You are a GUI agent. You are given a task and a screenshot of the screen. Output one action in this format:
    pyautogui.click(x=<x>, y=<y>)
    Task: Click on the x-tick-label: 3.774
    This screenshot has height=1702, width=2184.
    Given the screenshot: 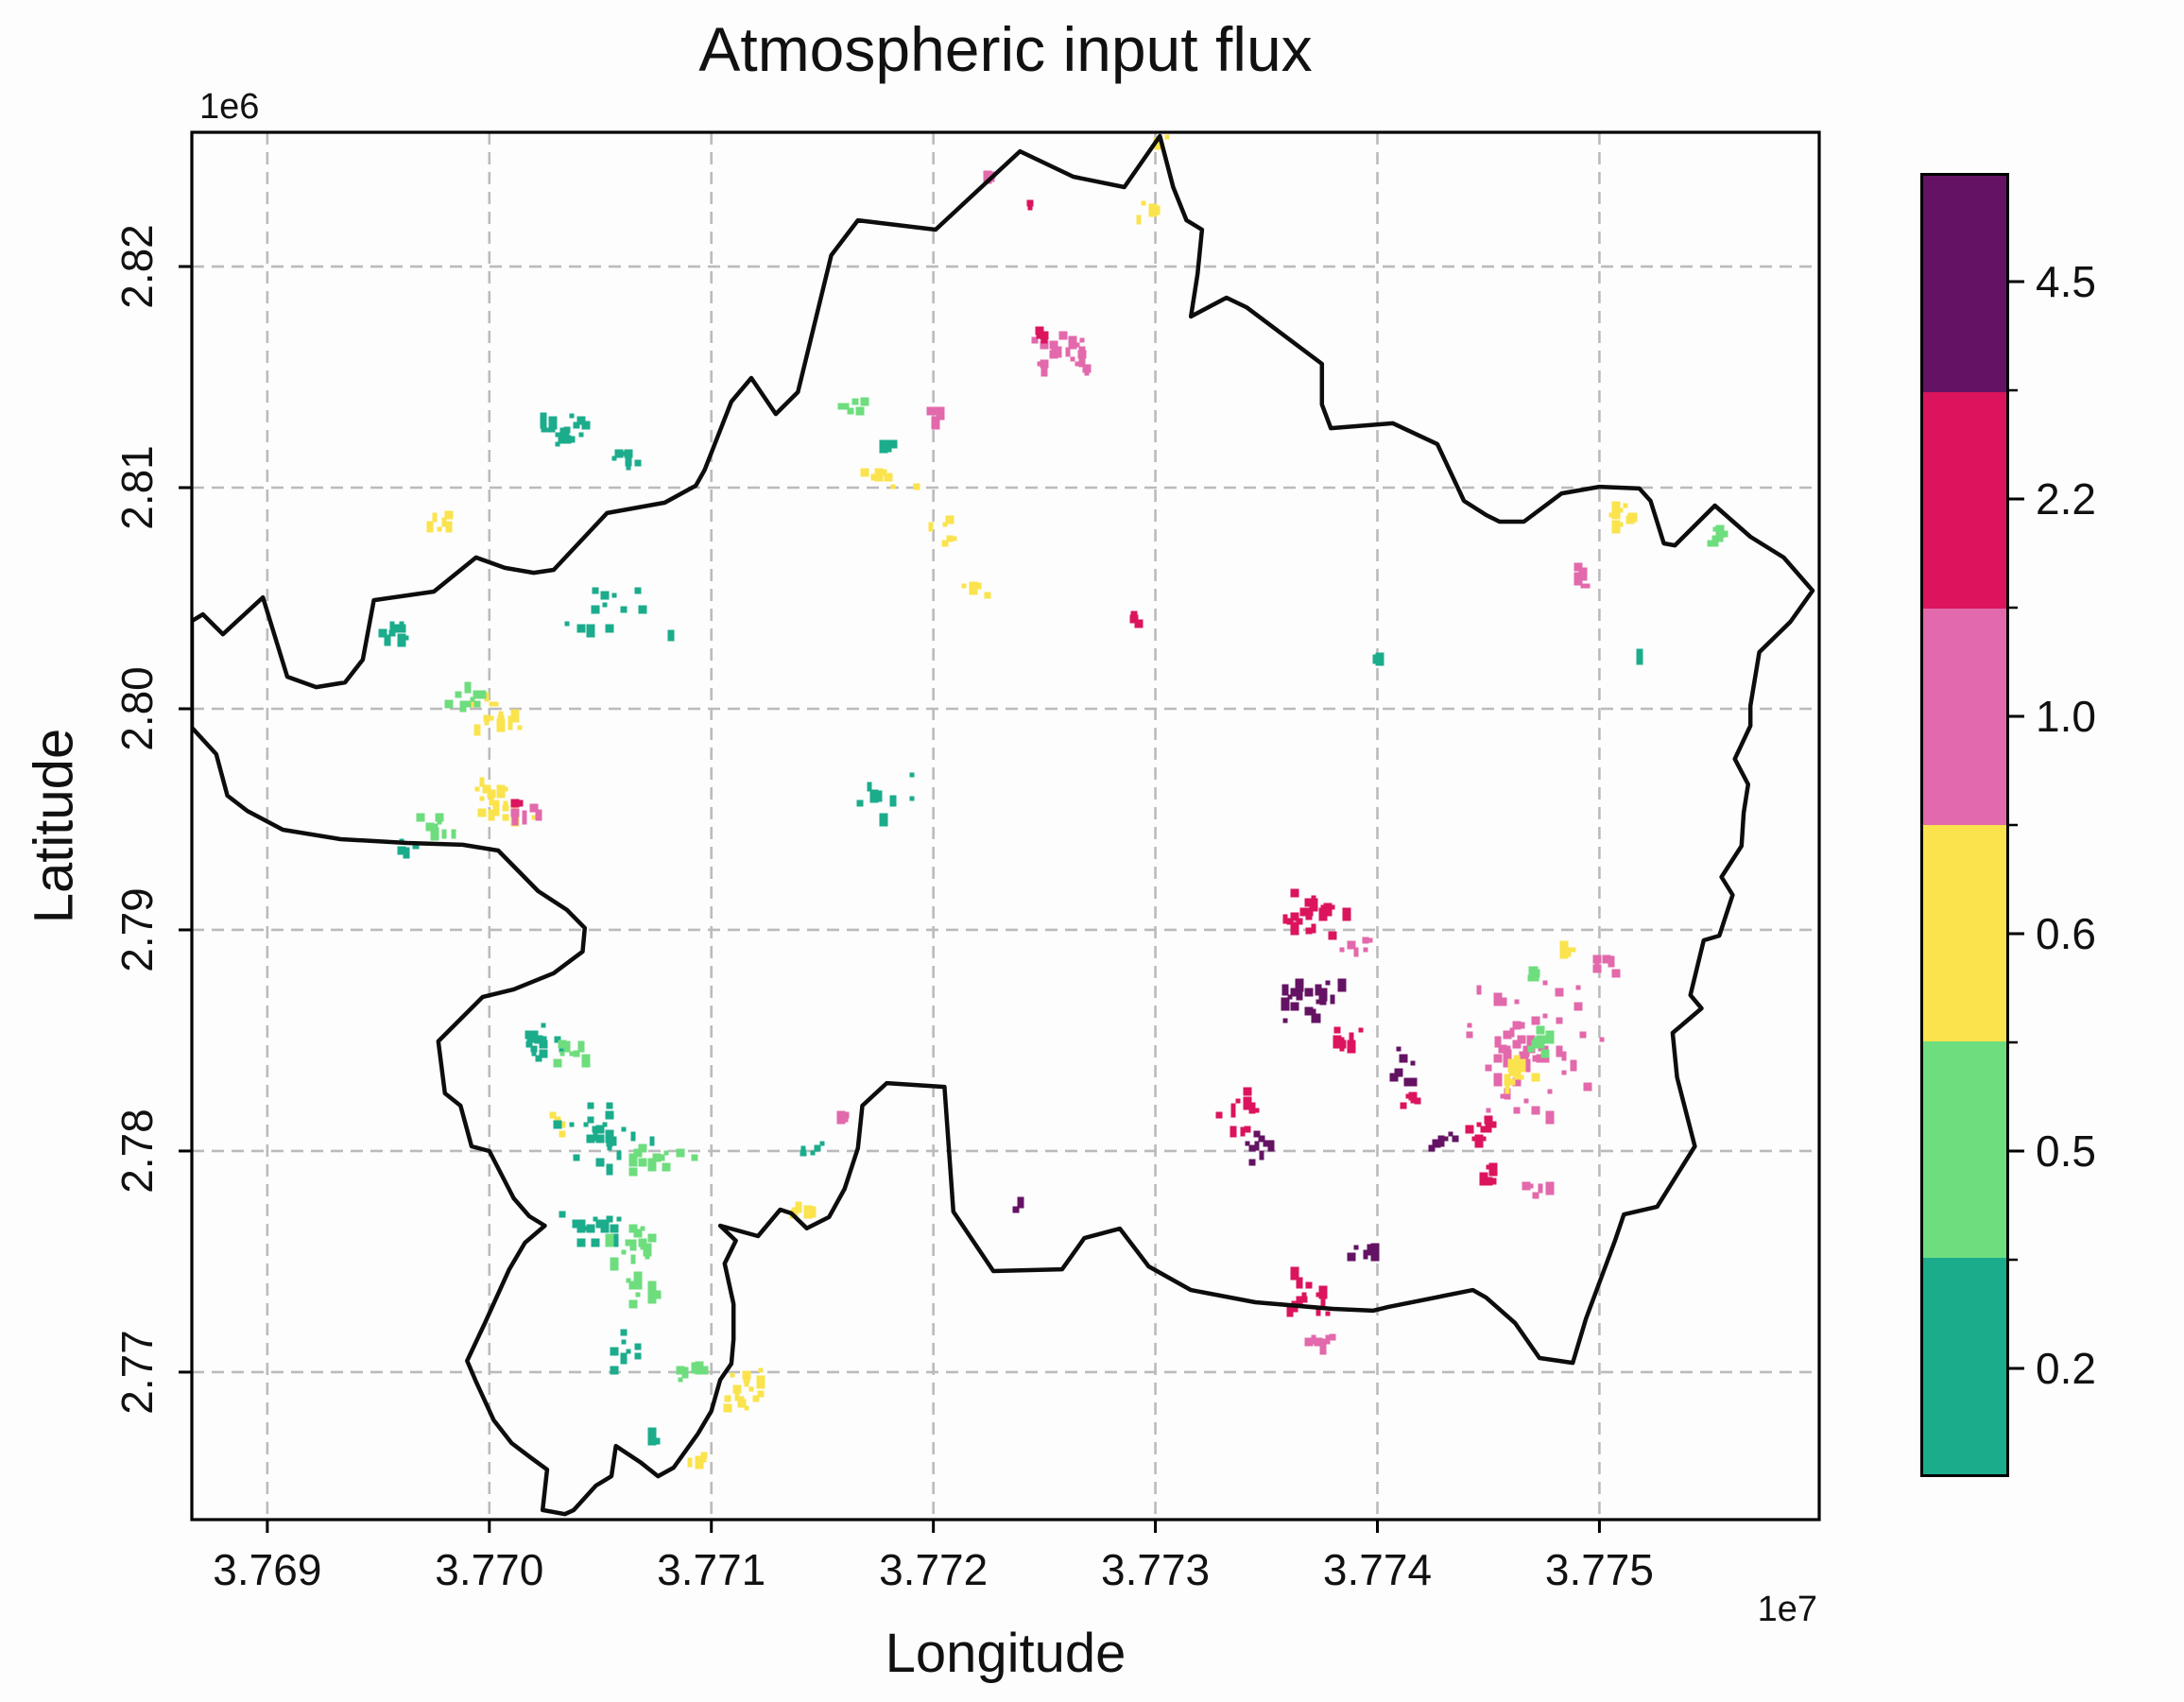 What is the action you would take?
    pyautogui.click(x=1378, y=1569)
    